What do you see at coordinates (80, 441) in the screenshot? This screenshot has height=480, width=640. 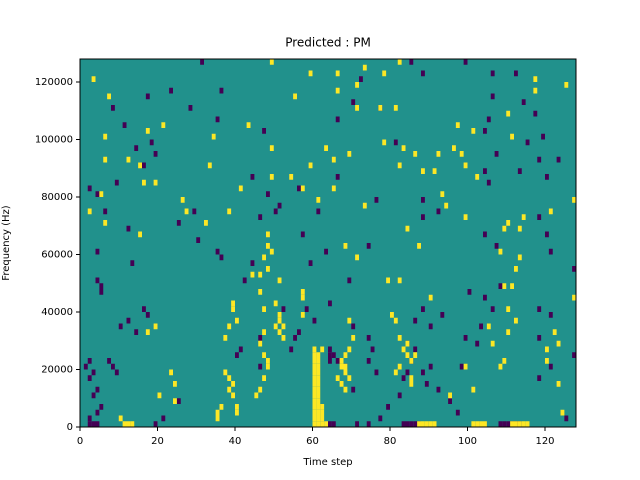 I see `x-tick-label: 0` at bounding box center [80, 441].